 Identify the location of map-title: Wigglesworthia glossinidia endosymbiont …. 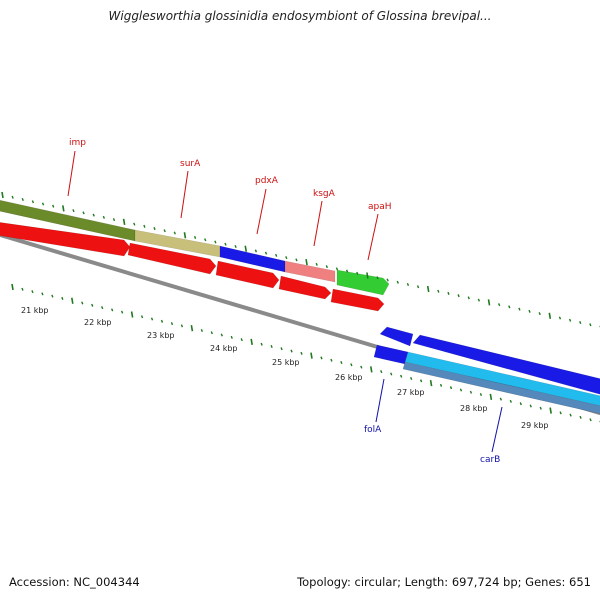
(300, 16).